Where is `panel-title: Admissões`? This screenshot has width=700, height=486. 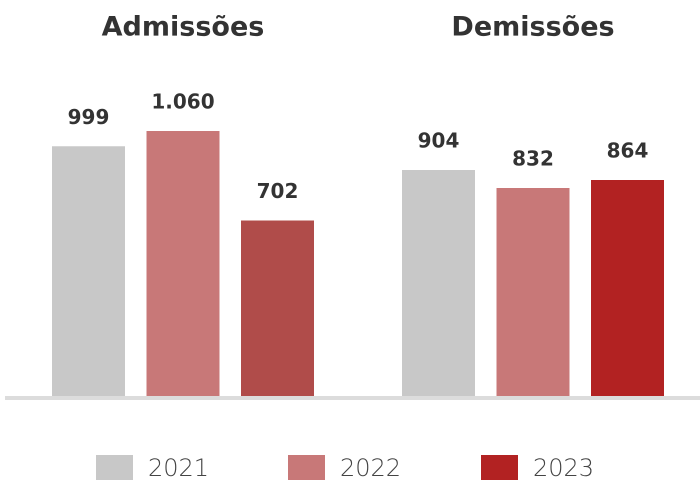 panel-title: Admissões is located at coordinates (183, 27).